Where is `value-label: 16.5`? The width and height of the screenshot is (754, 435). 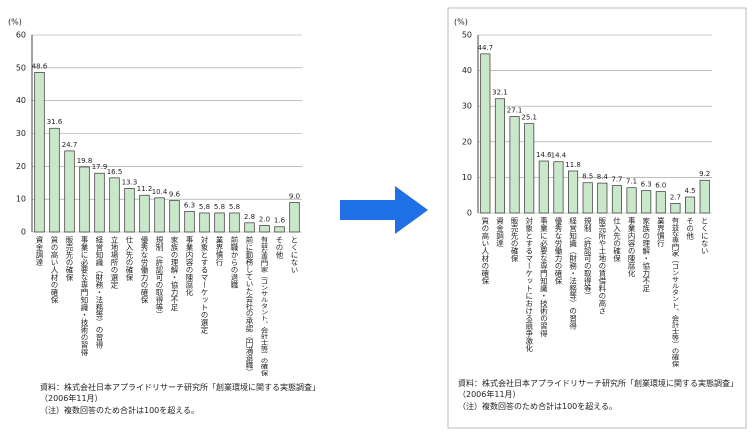 value-label: 16.5 is located at coordinates (115, 172).